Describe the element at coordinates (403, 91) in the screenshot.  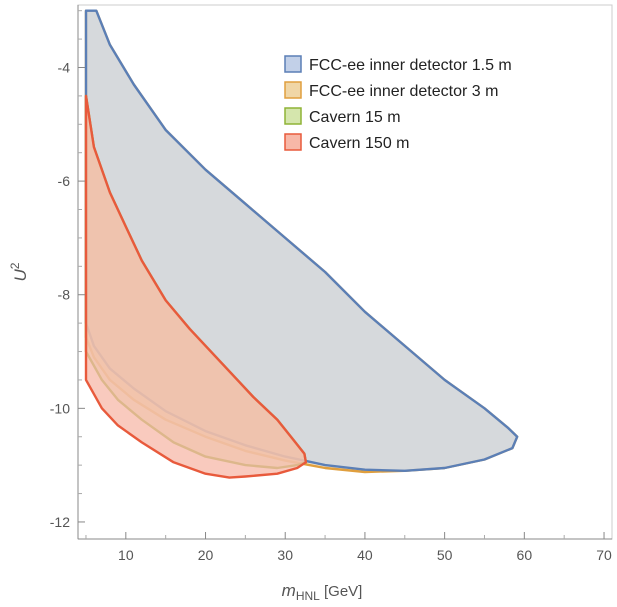
I see `legend-label: FCC-ee inner detector 3 m` at that location.